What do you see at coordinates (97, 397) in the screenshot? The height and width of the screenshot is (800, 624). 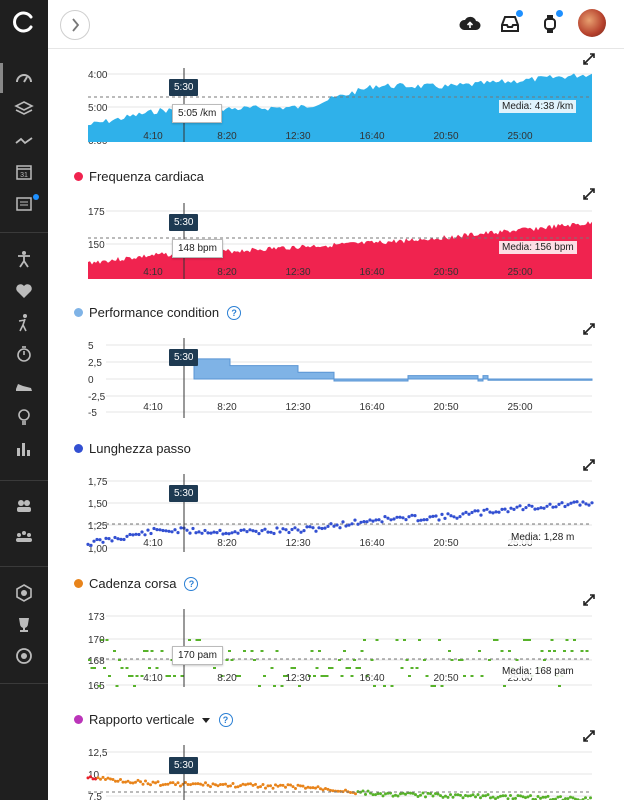 I see `performance-y-tick: -2,5` at bounding box center [97, 397].